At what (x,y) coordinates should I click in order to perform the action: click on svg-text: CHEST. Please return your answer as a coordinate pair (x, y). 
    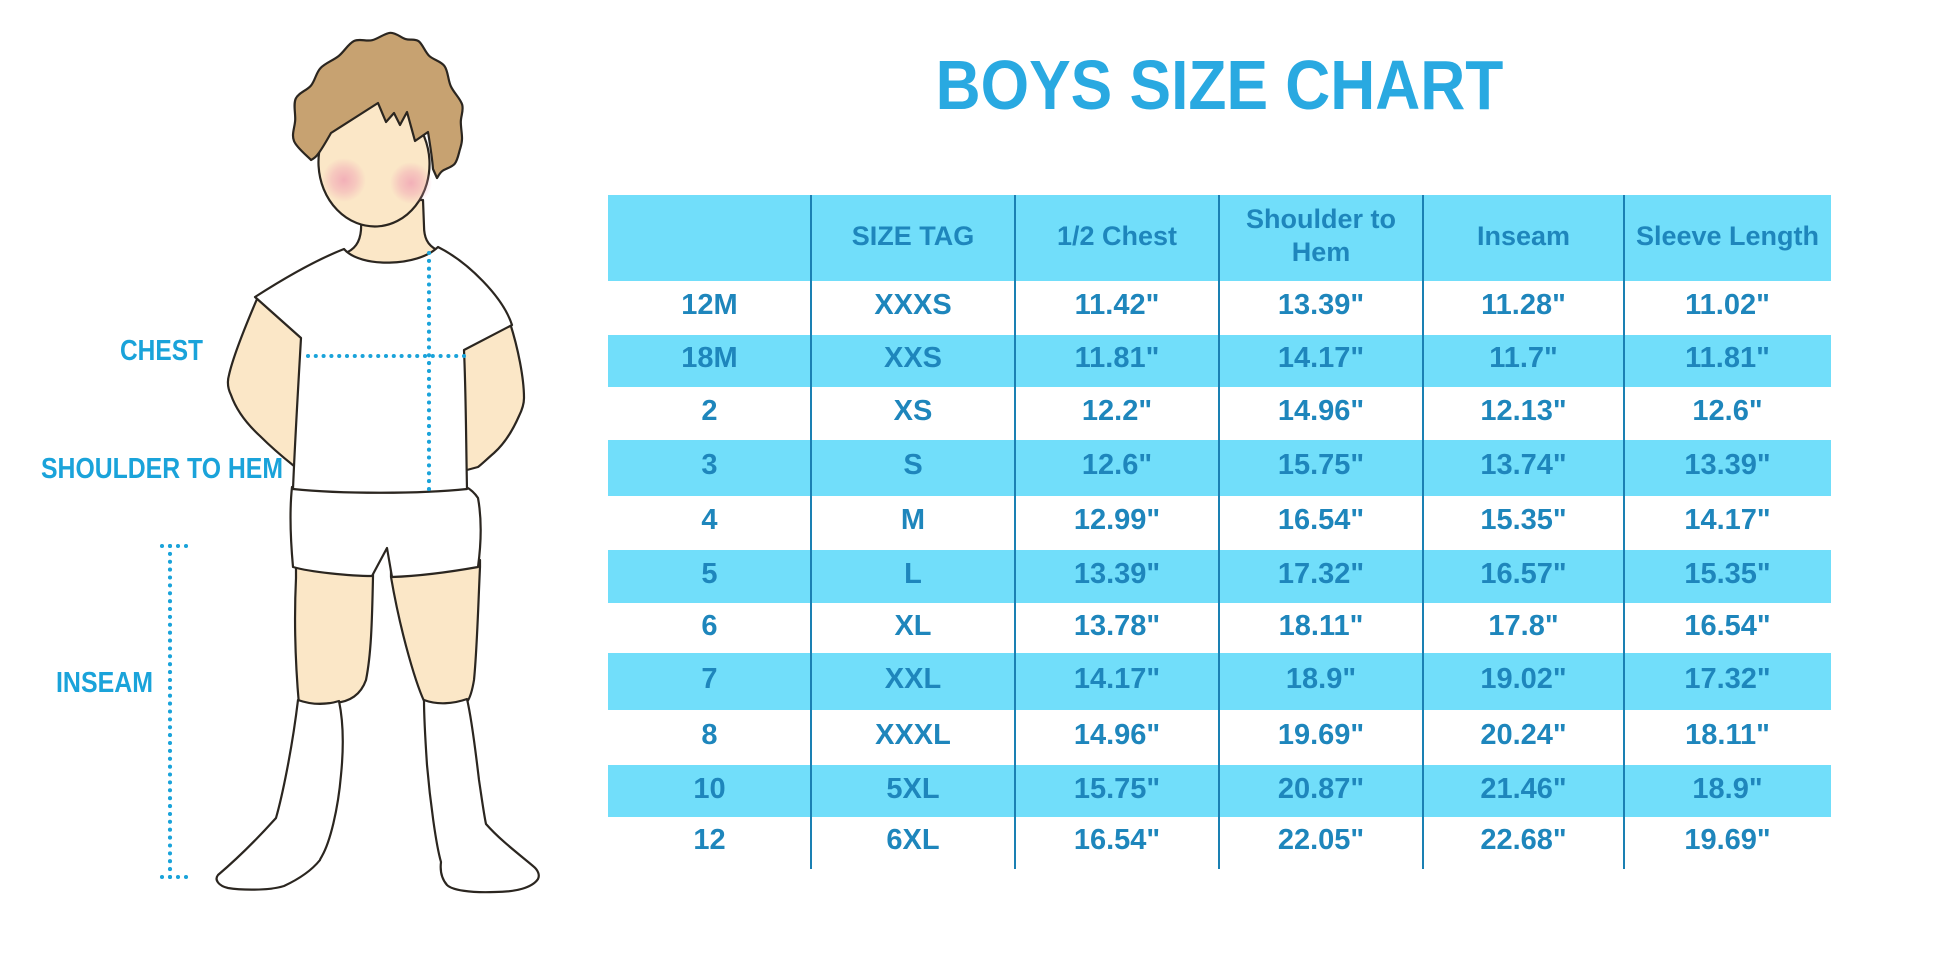
    Looking at the image, I should click on (161, 351).